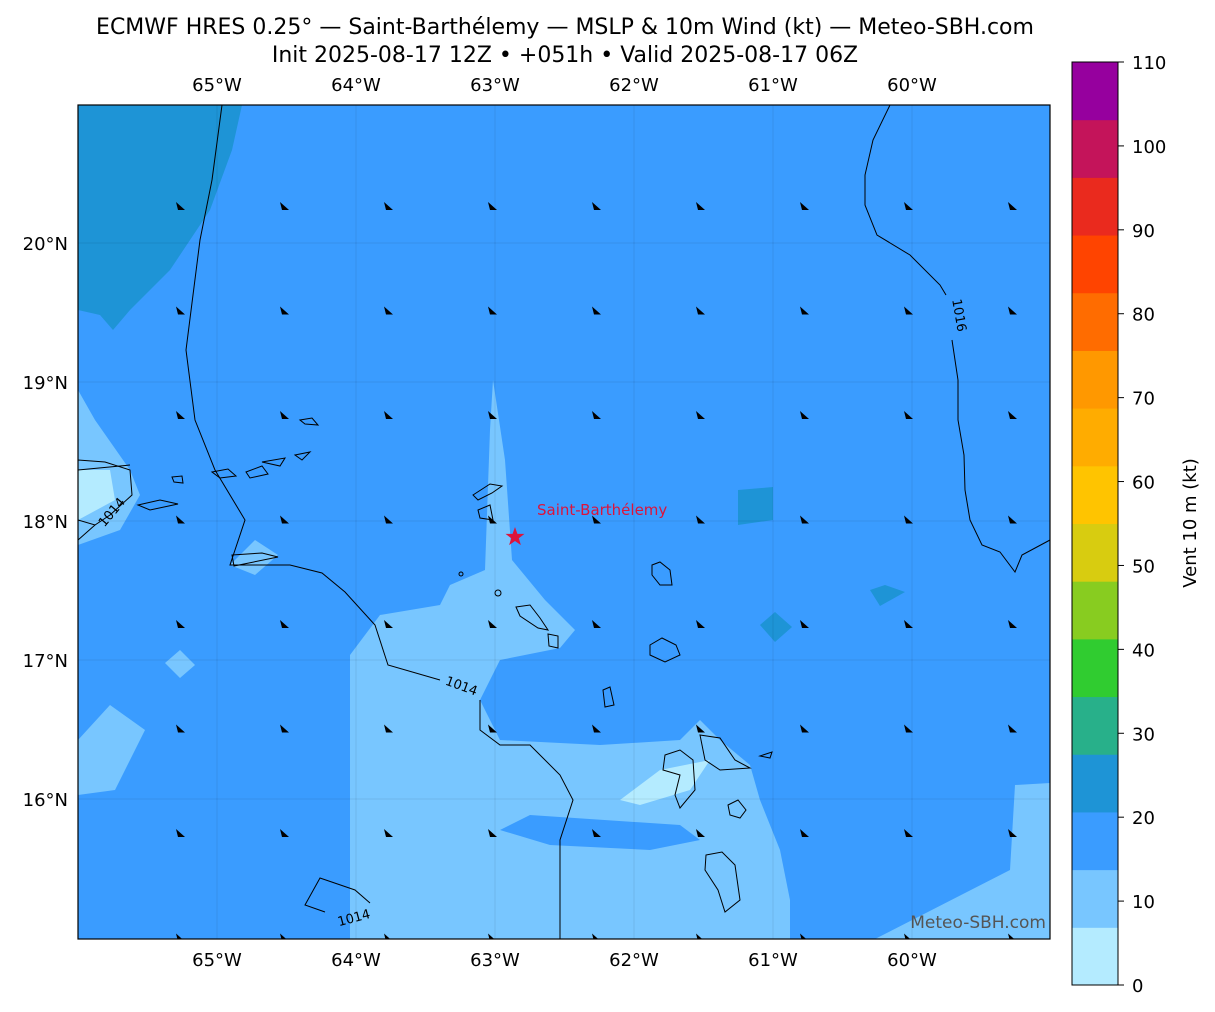 The width and height of the screenshot is (1215, 1012). Describe the element at coordinates (45, 522) in the screenshot. I see `lat-label: 18°N` at that location.